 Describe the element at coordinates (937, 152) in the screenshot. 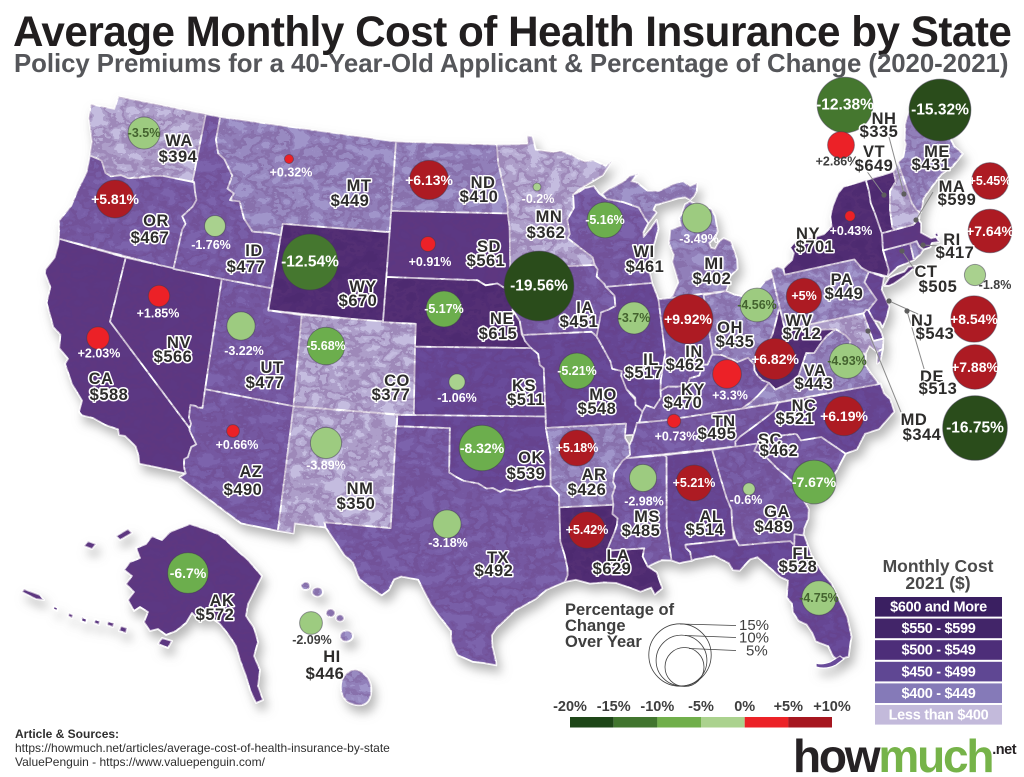

I see `svg-text: ME` at that location.